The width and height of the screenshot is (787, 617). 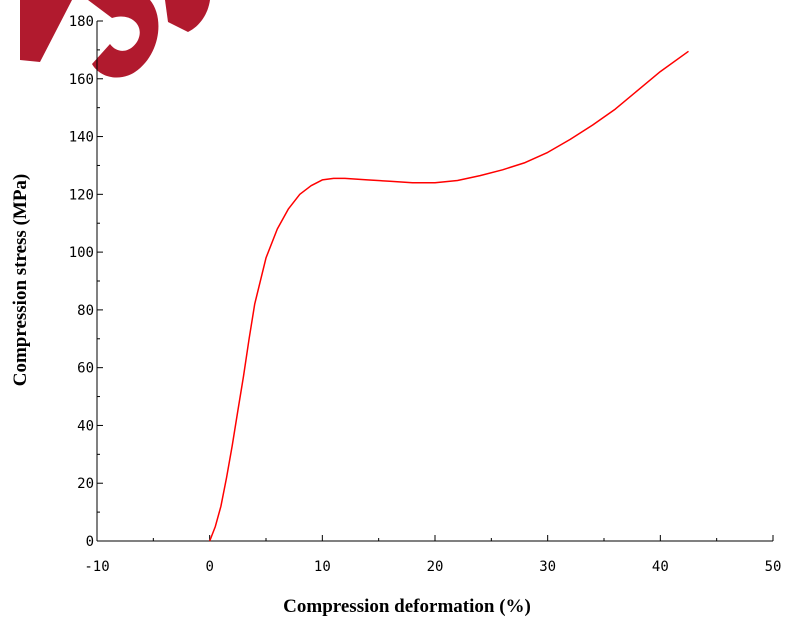 What do you see at coordinates (81, 22) in the screenshot?
I see `y-tick-label: 180` at bounding box center [81, 22].